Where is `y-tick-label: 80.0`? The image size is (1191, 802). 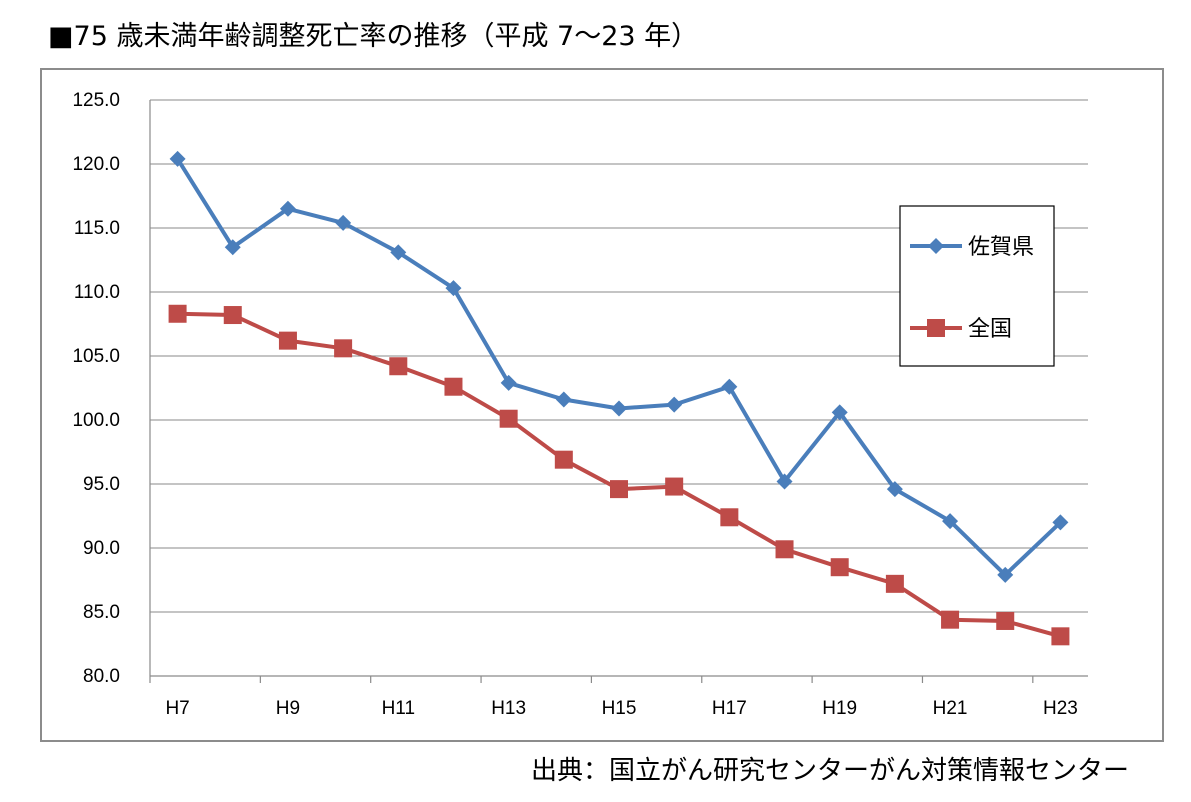
y-tick-label: 80.0 is located at coordinates (101, 676).